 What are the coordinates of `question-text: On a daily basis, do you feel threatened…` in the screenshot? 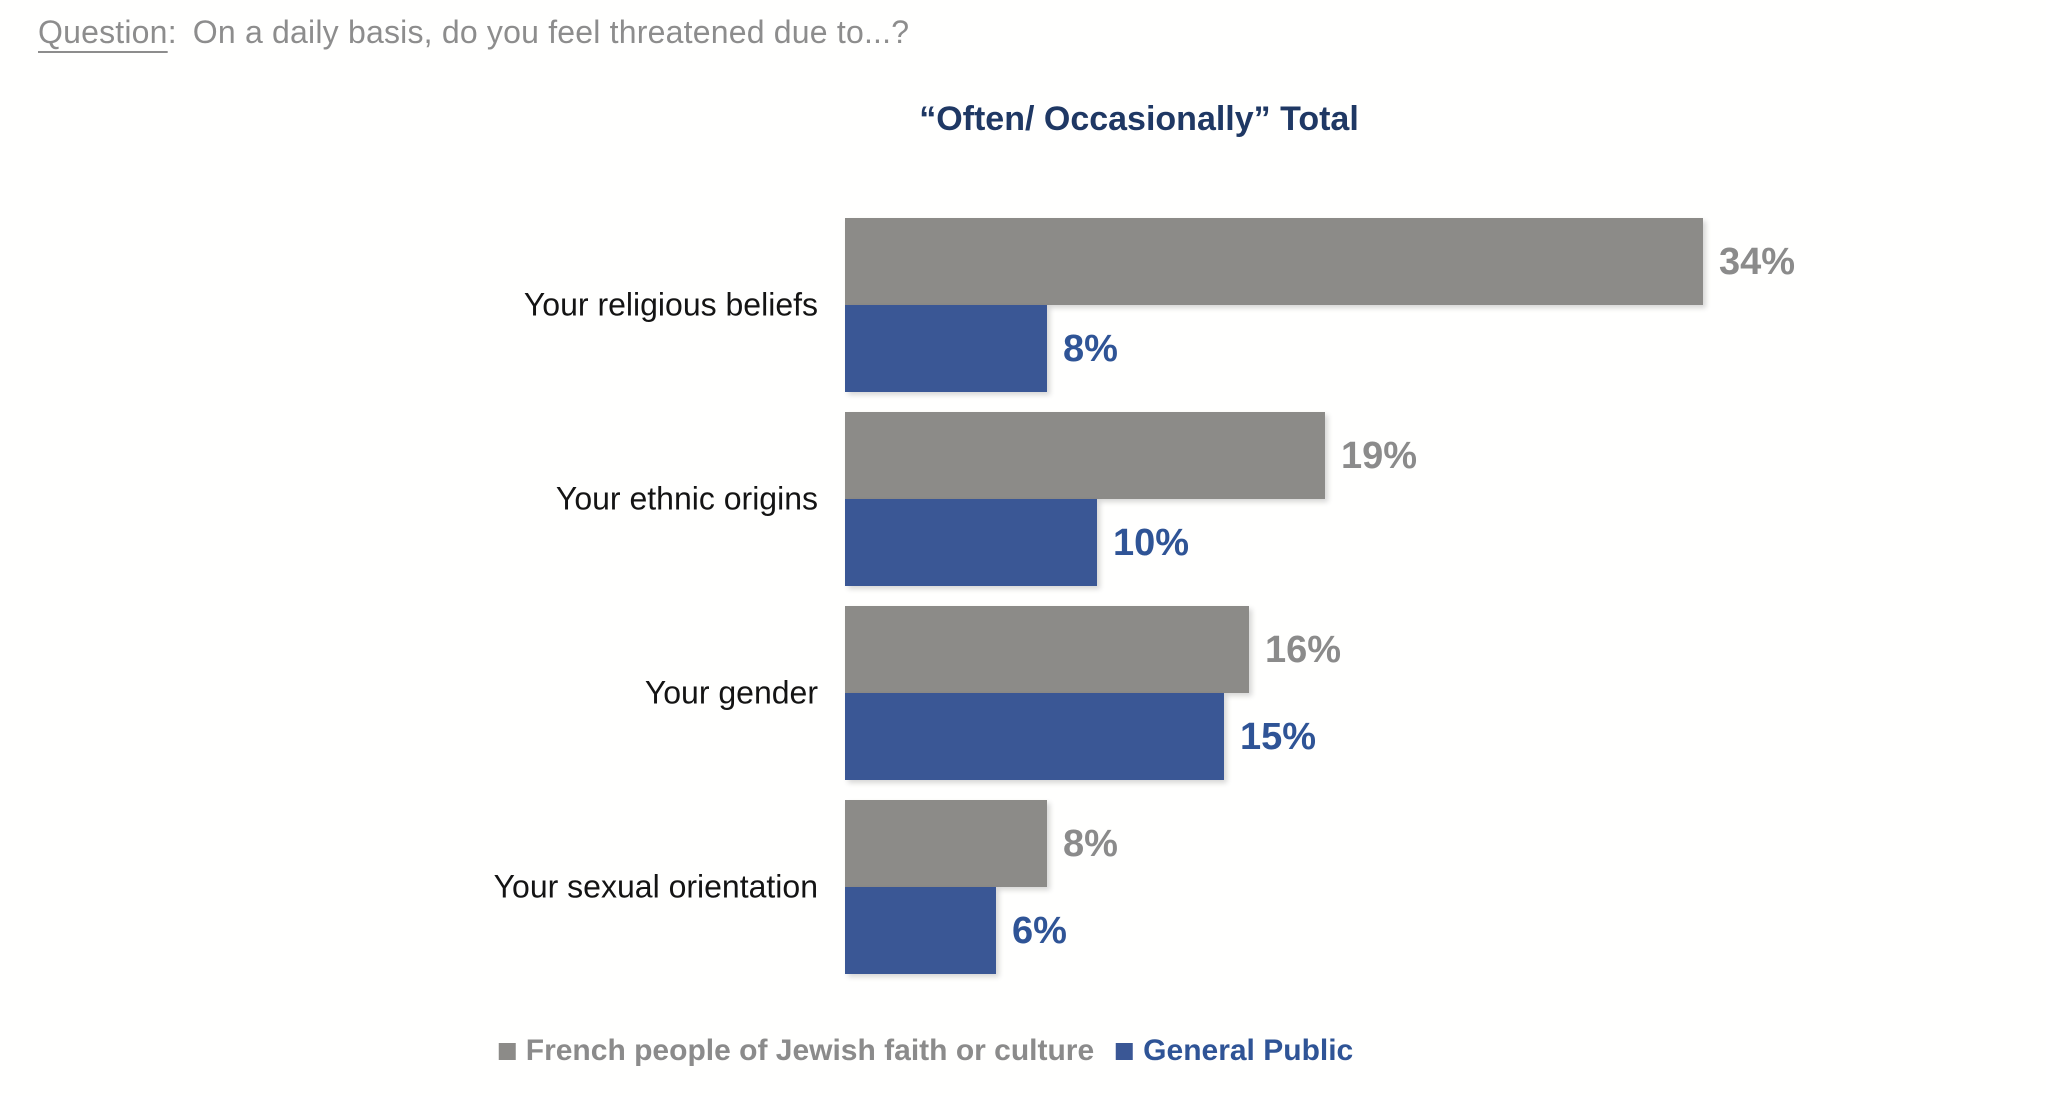 It's located at (551, 32).